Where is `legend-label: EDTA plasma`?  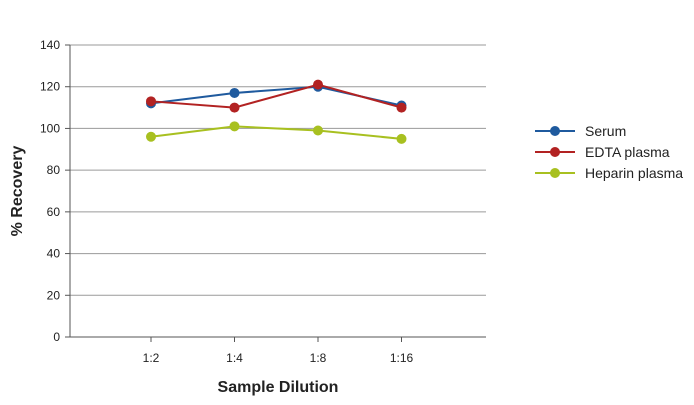 legend-label: EDTA plasma is located at coordinates (627, 152).